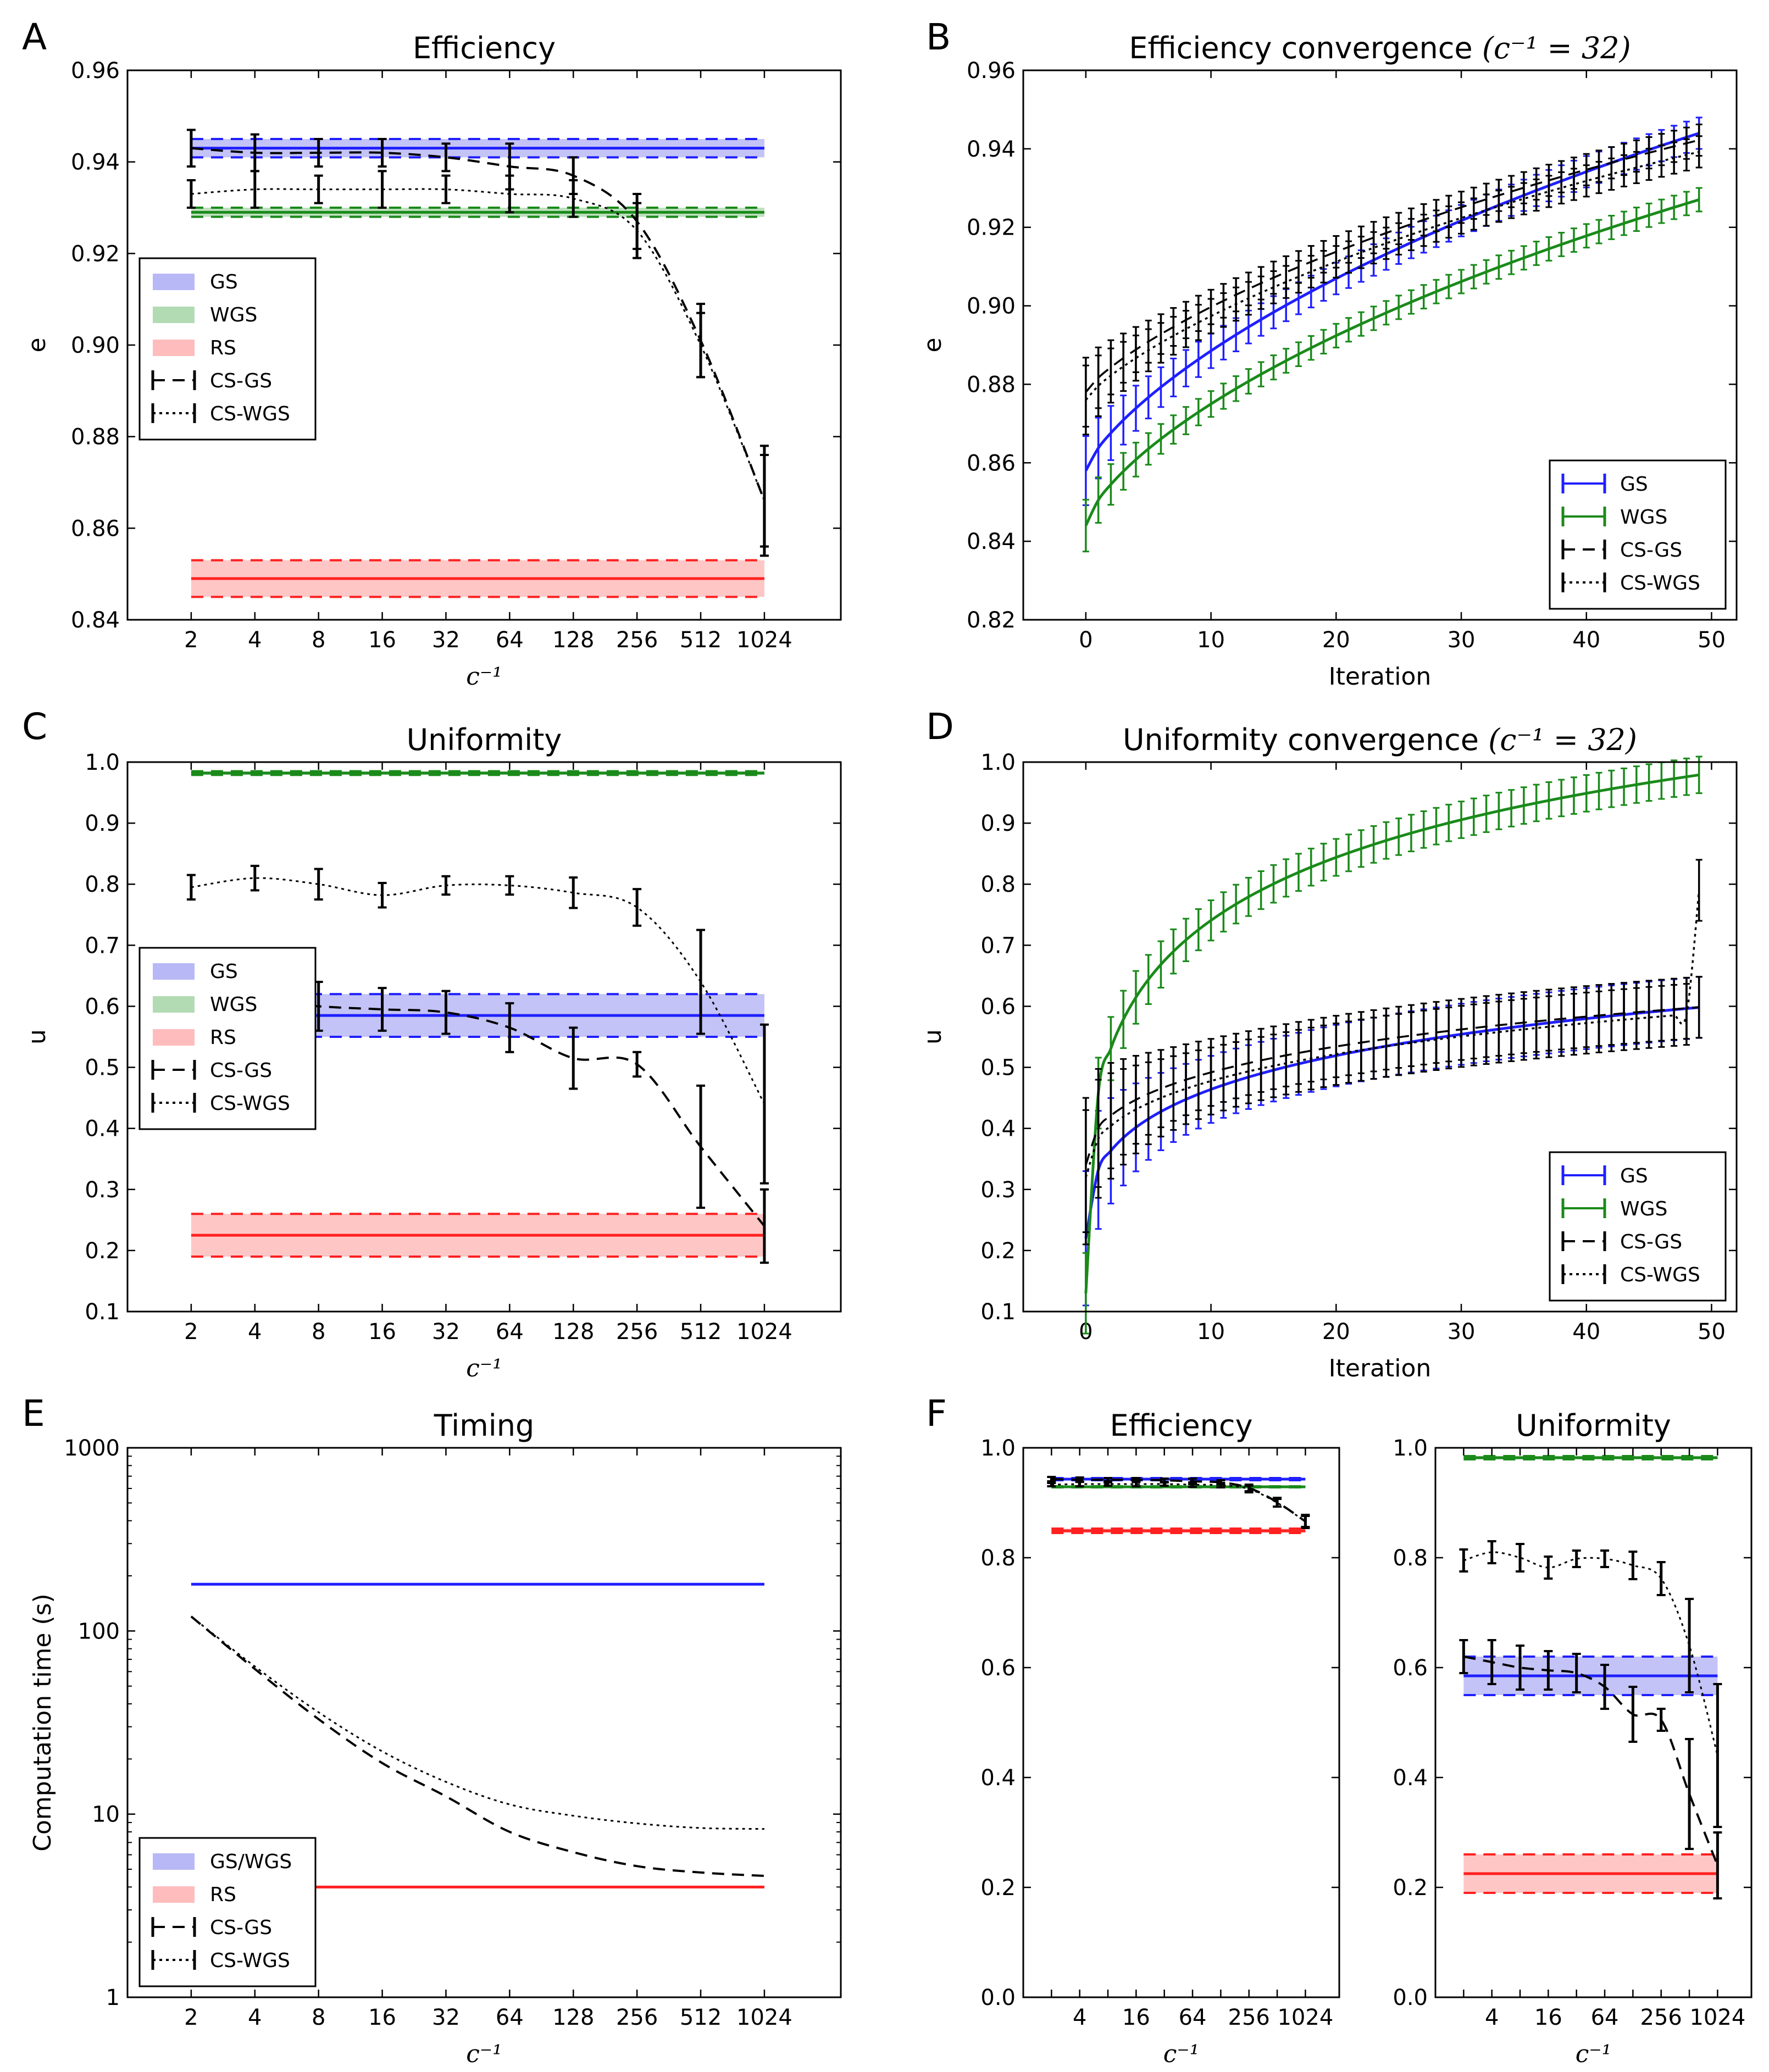 This screenshot has height=2072, width=1769. Describe the element at coordinates (1634, 485) in the screenshot. I see `legend-label: GS` at that location.